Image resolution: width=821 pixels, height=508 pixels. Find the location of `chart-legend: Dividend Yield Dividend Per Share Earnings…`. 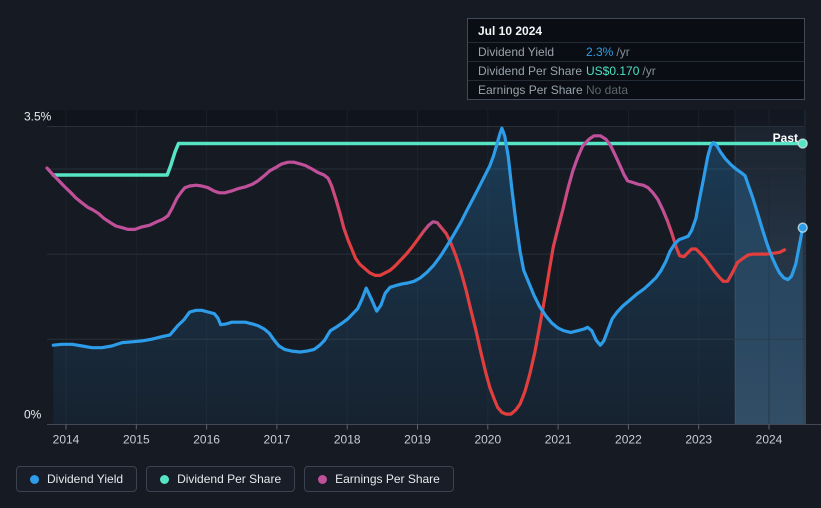

chart-legend: Dividend Yield Dividend Per Share Earnings… is located at coordinates (235, 479).